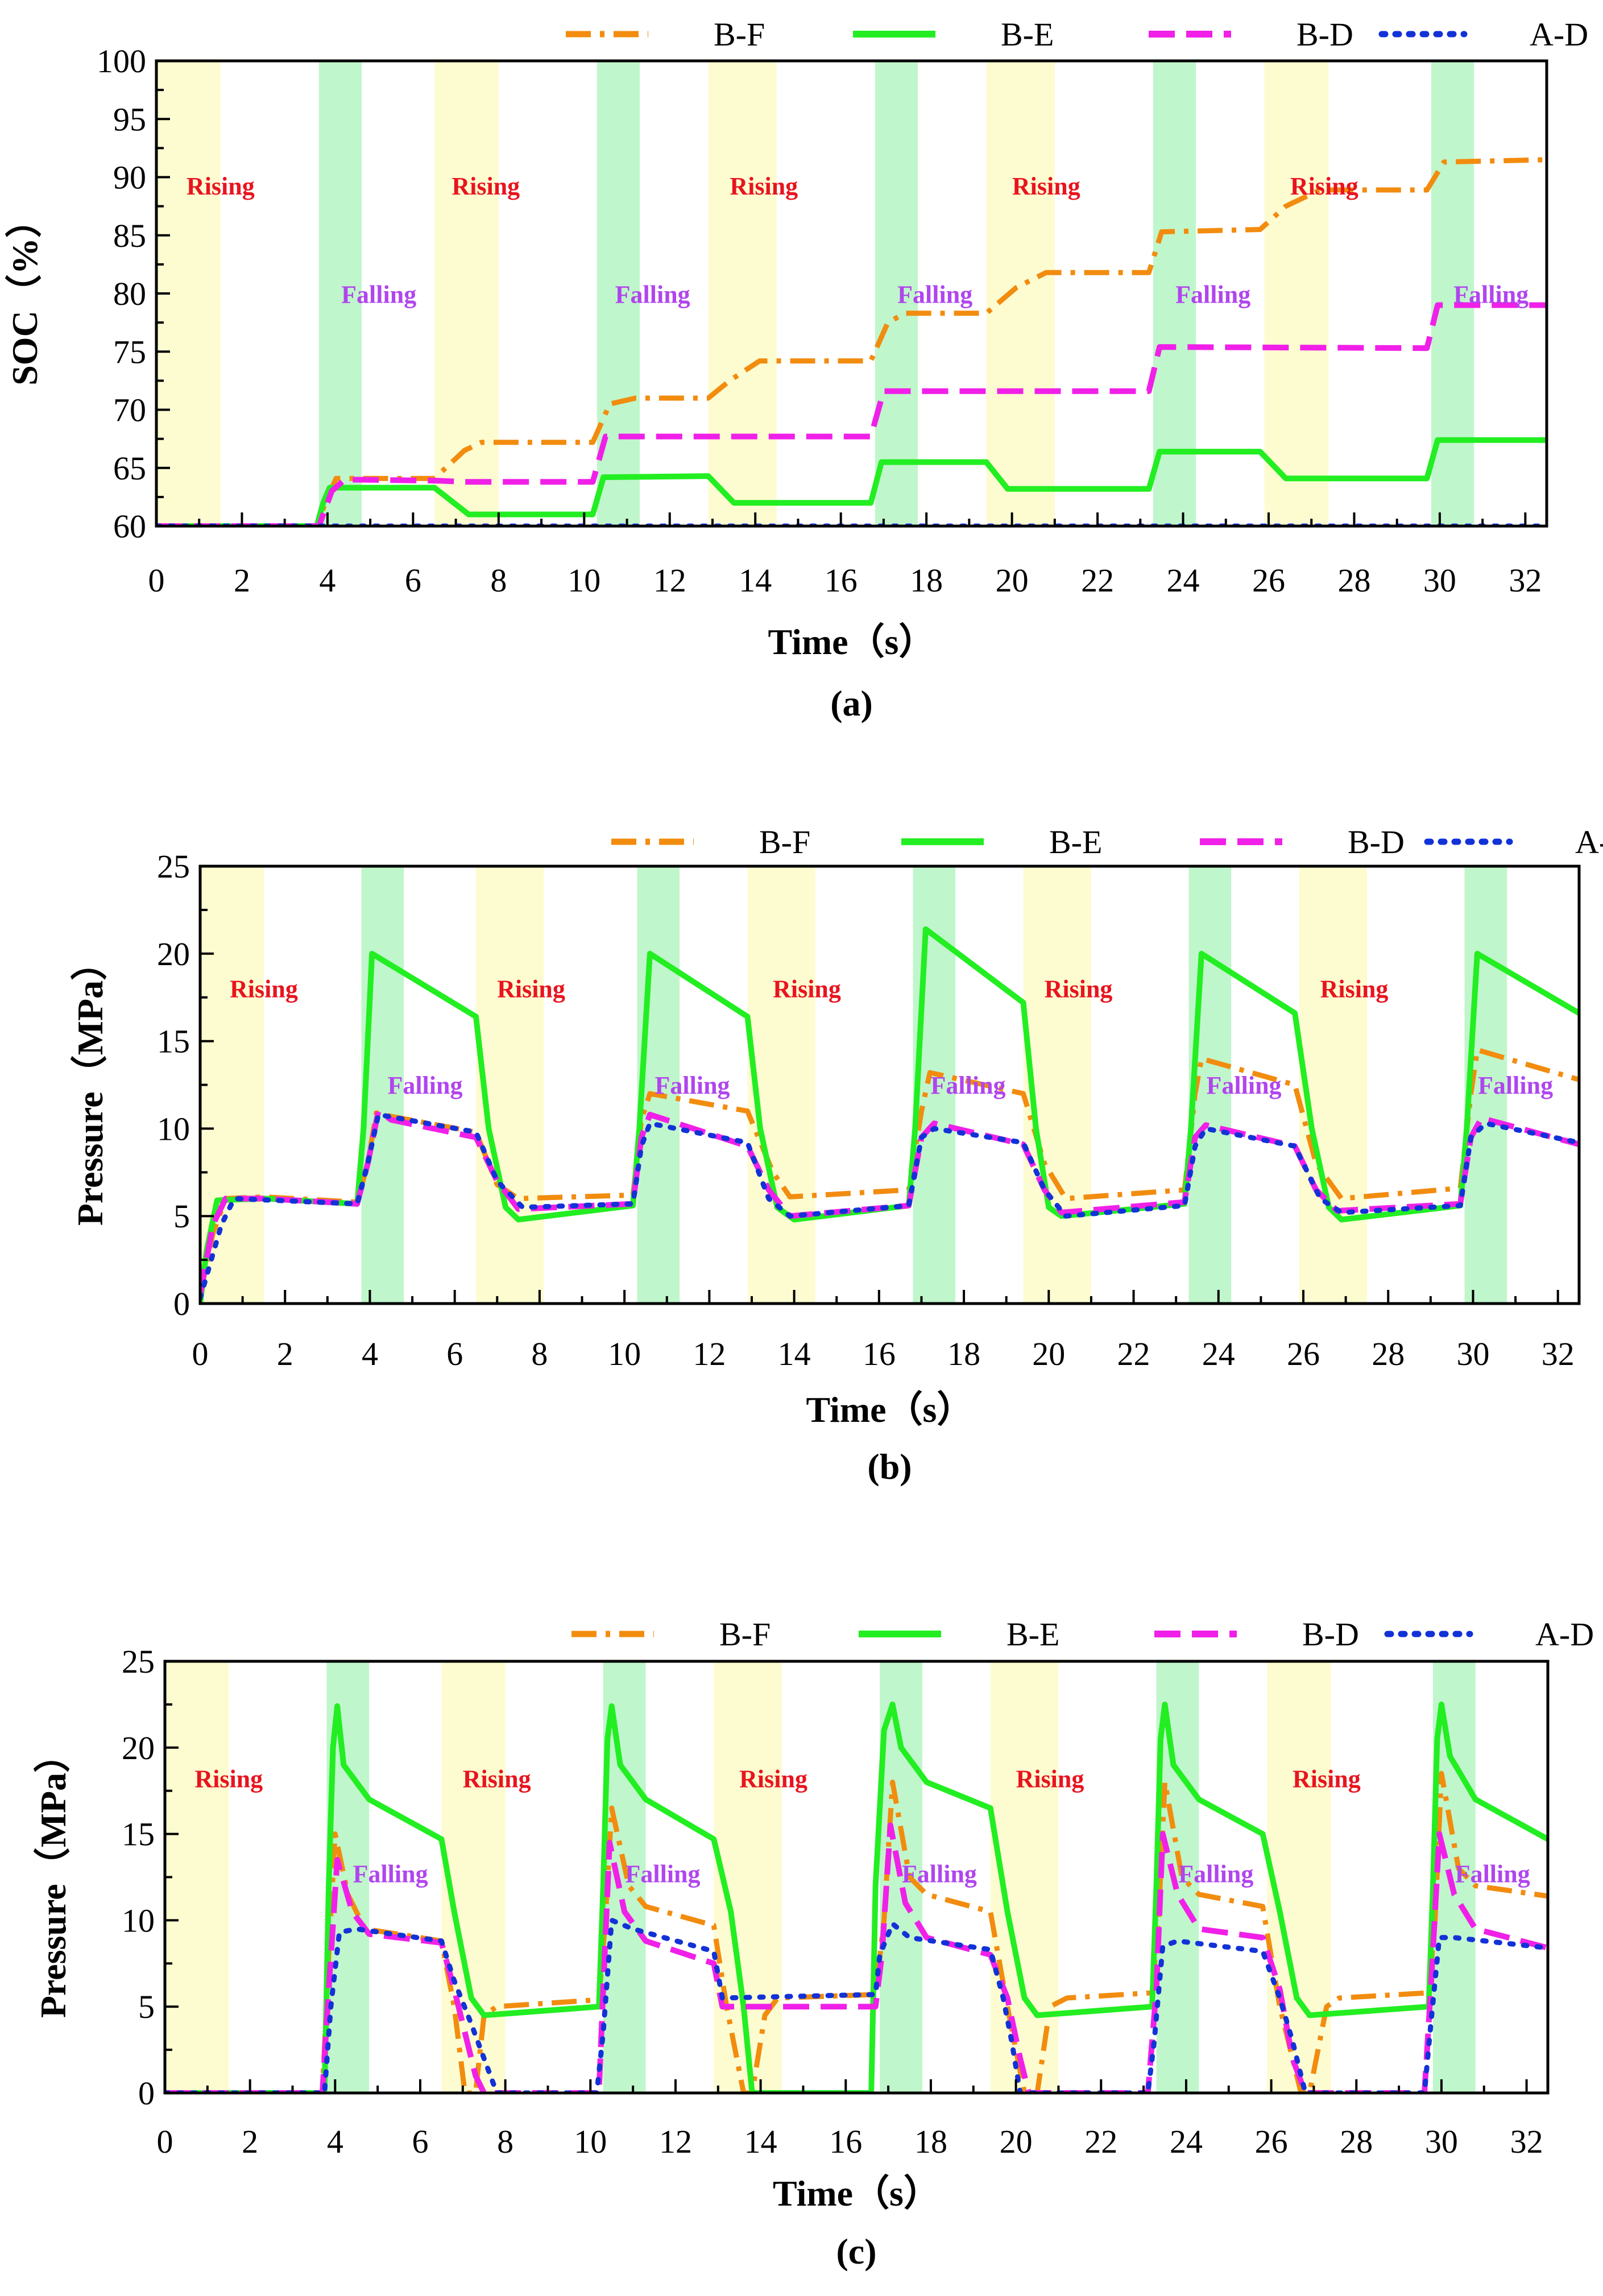 Image resolution: width=1603 pixels, height=2296 pixels. Describe the element at coordinates (129, 526) in the screenshot. I see `y-tick-label: 60` at that location.